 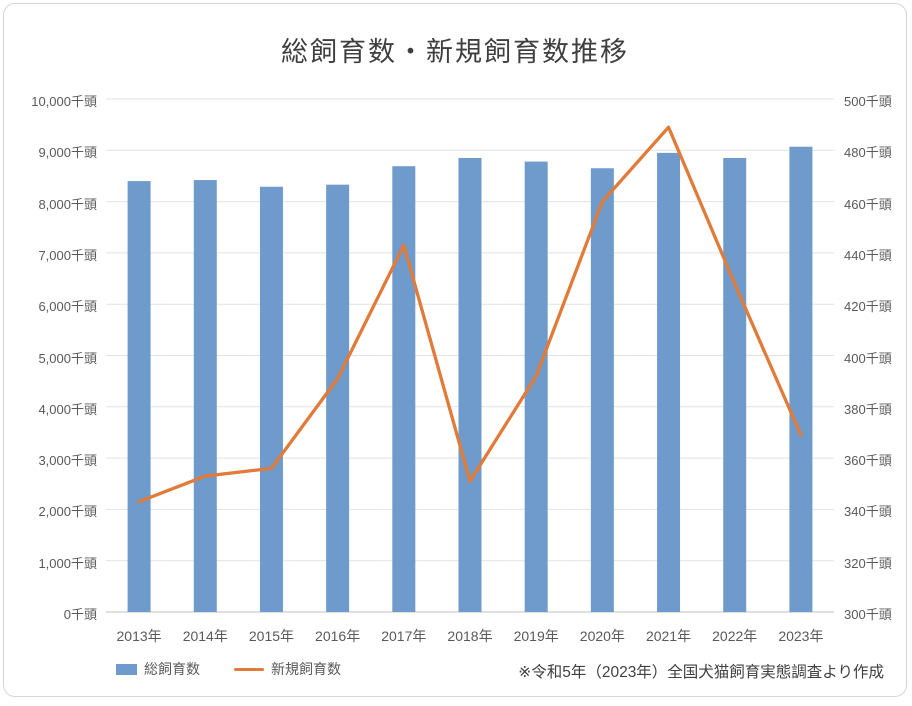 What do you see at coordinates (868, 204) in the screenshot?
I see `right-axis-tick: 460千頭` at bounding box center [868, 204].